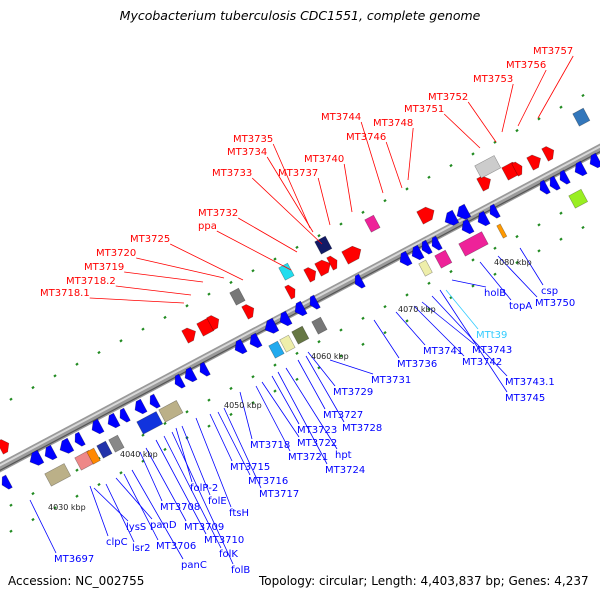 This screenshot has height=600, width=600. What do you see at coordinates (393, 123) in the screenshot?
I see `gene-label-mt3748: MT3748` at bounding box center [393, 123].